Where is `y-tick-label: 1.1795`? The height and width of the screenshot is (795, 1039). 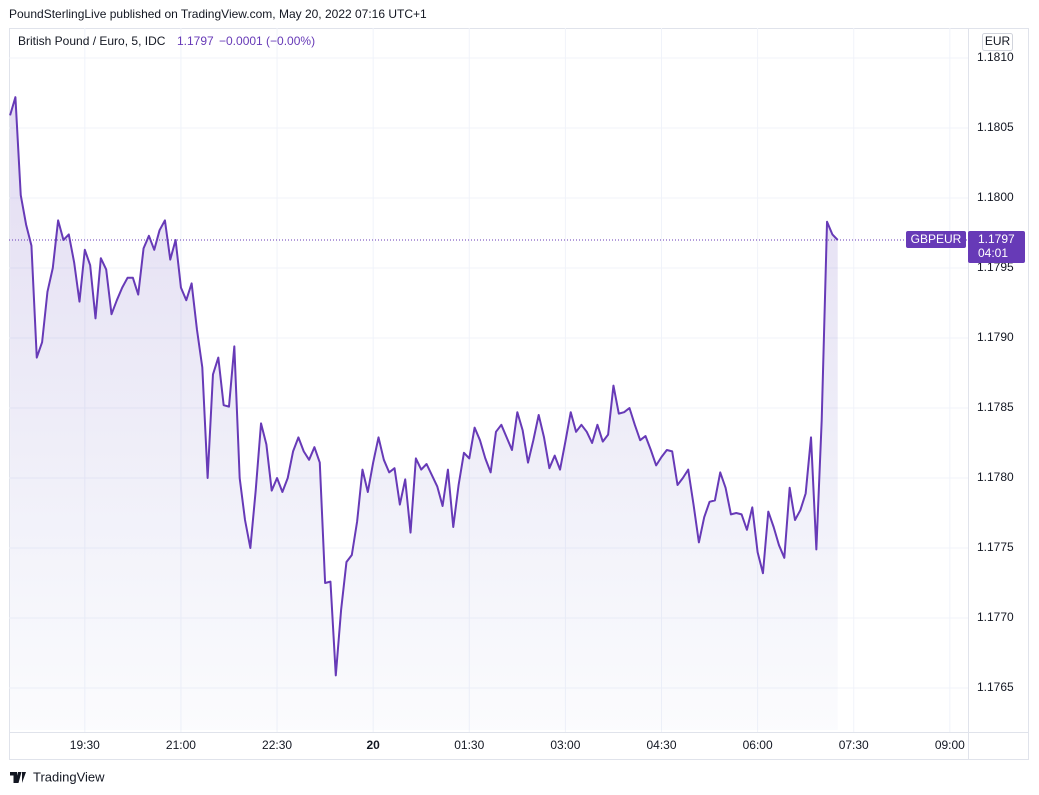
y-tick-label: 1.1795 is located at coordinates (995, 267).